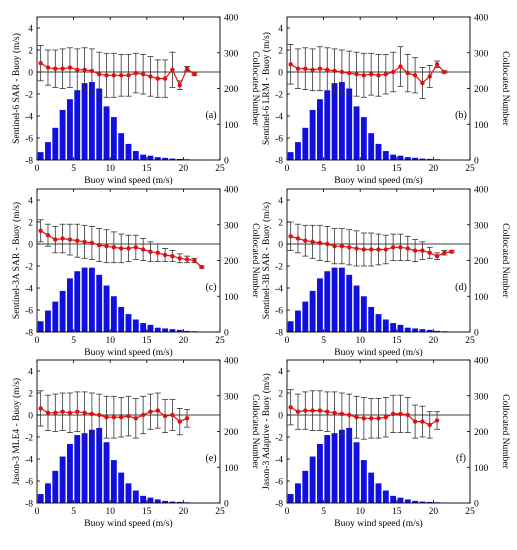  I want to click on y-axis-label: Sentinel-3A SAR - Buoy (m/s), so click(16, 260).